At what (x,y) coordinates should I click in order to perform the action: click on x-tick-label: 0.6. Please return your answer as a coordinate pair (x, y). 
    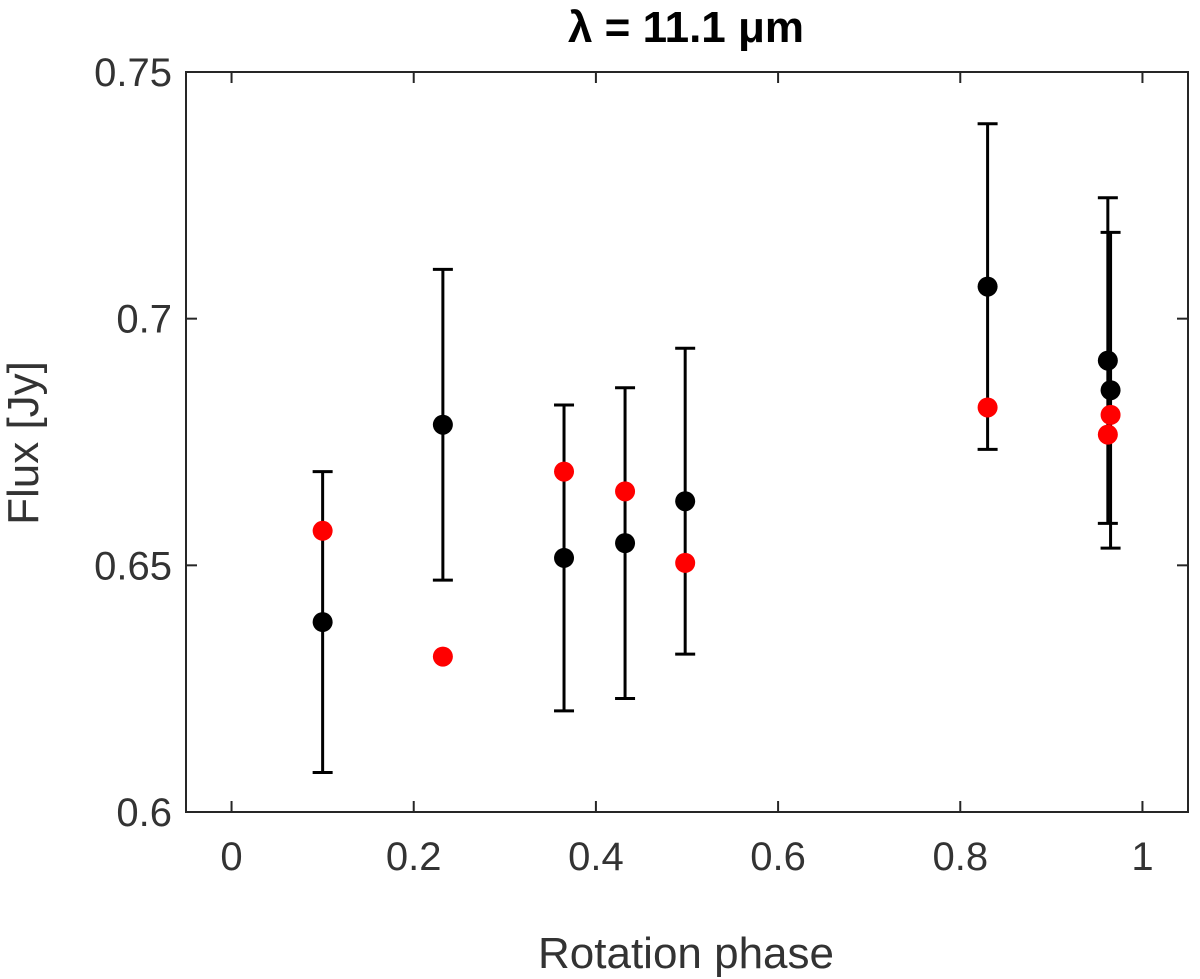
    Looking at the image, I should click on (778, 857).